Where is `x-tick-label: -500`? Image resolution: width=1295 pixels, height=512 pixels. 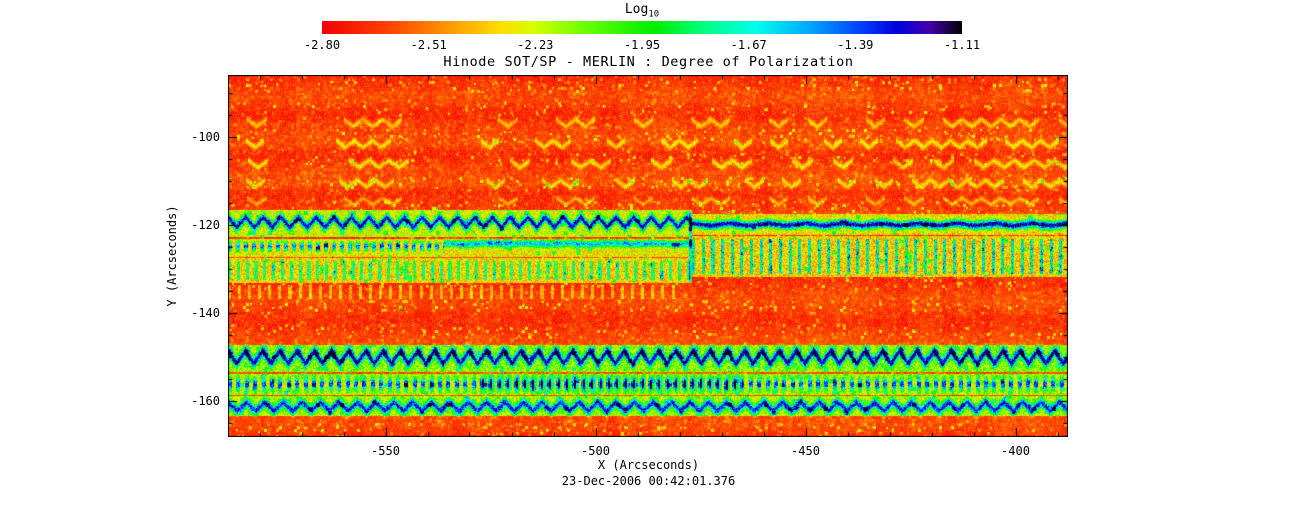
x-tick-label: -500 is located at coordinates (595, 451).